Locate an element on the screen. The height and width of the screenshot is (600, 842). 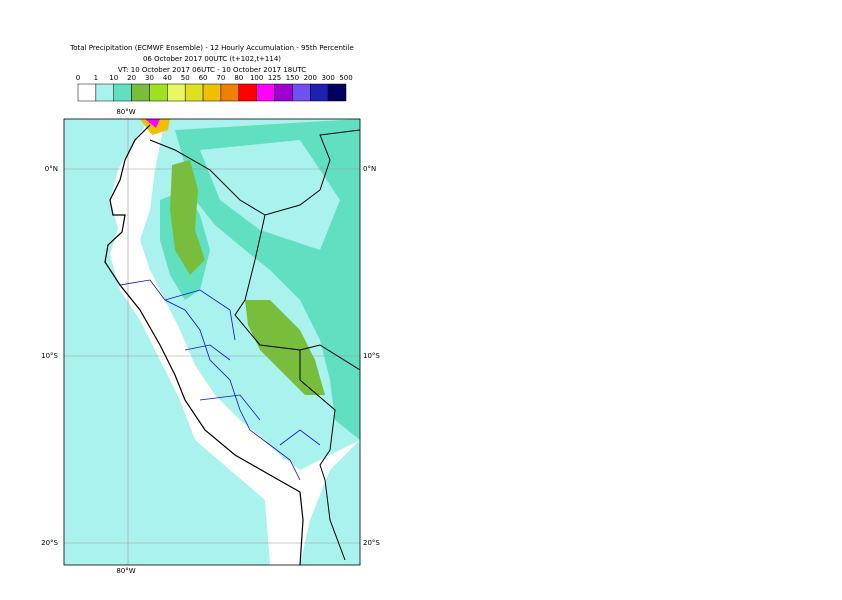
legend-label: 30 is located at coordinates (149, 78).